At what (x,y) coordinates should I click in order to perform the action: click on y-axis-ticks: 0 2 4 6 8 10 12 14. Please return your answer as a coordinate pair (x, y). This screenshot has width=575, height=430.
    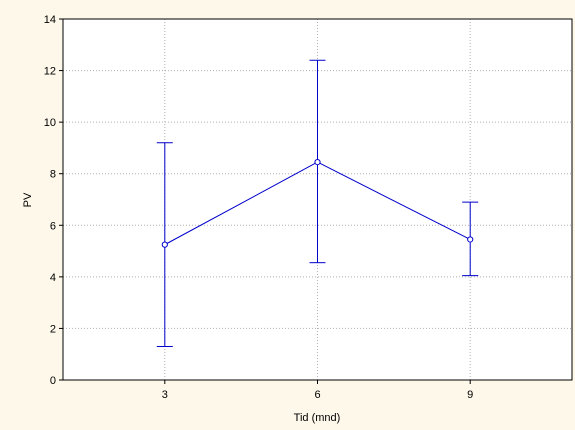
    Looking at the image, I should click on (53, 200).